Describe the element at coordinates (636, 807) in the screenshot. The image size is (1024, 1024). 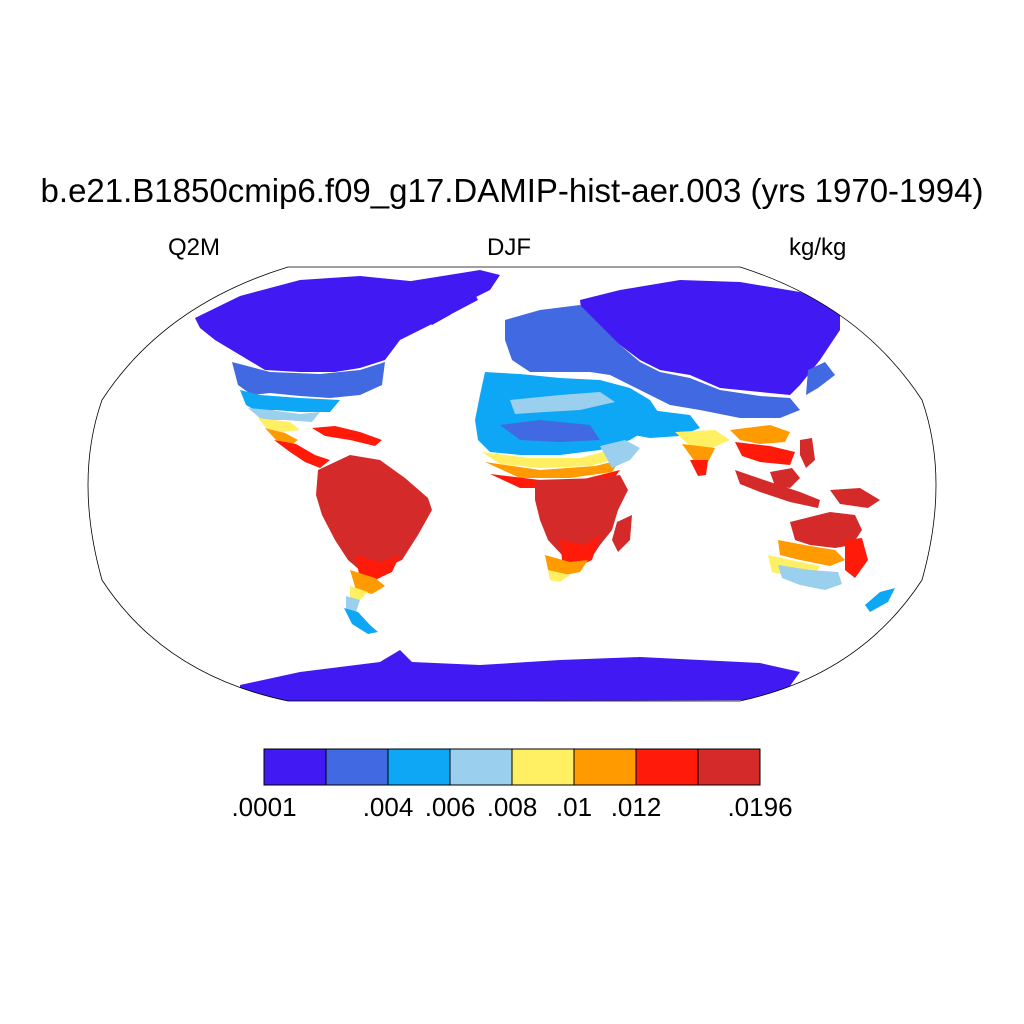
I see `colorbar-tick-label: .012` at that location.